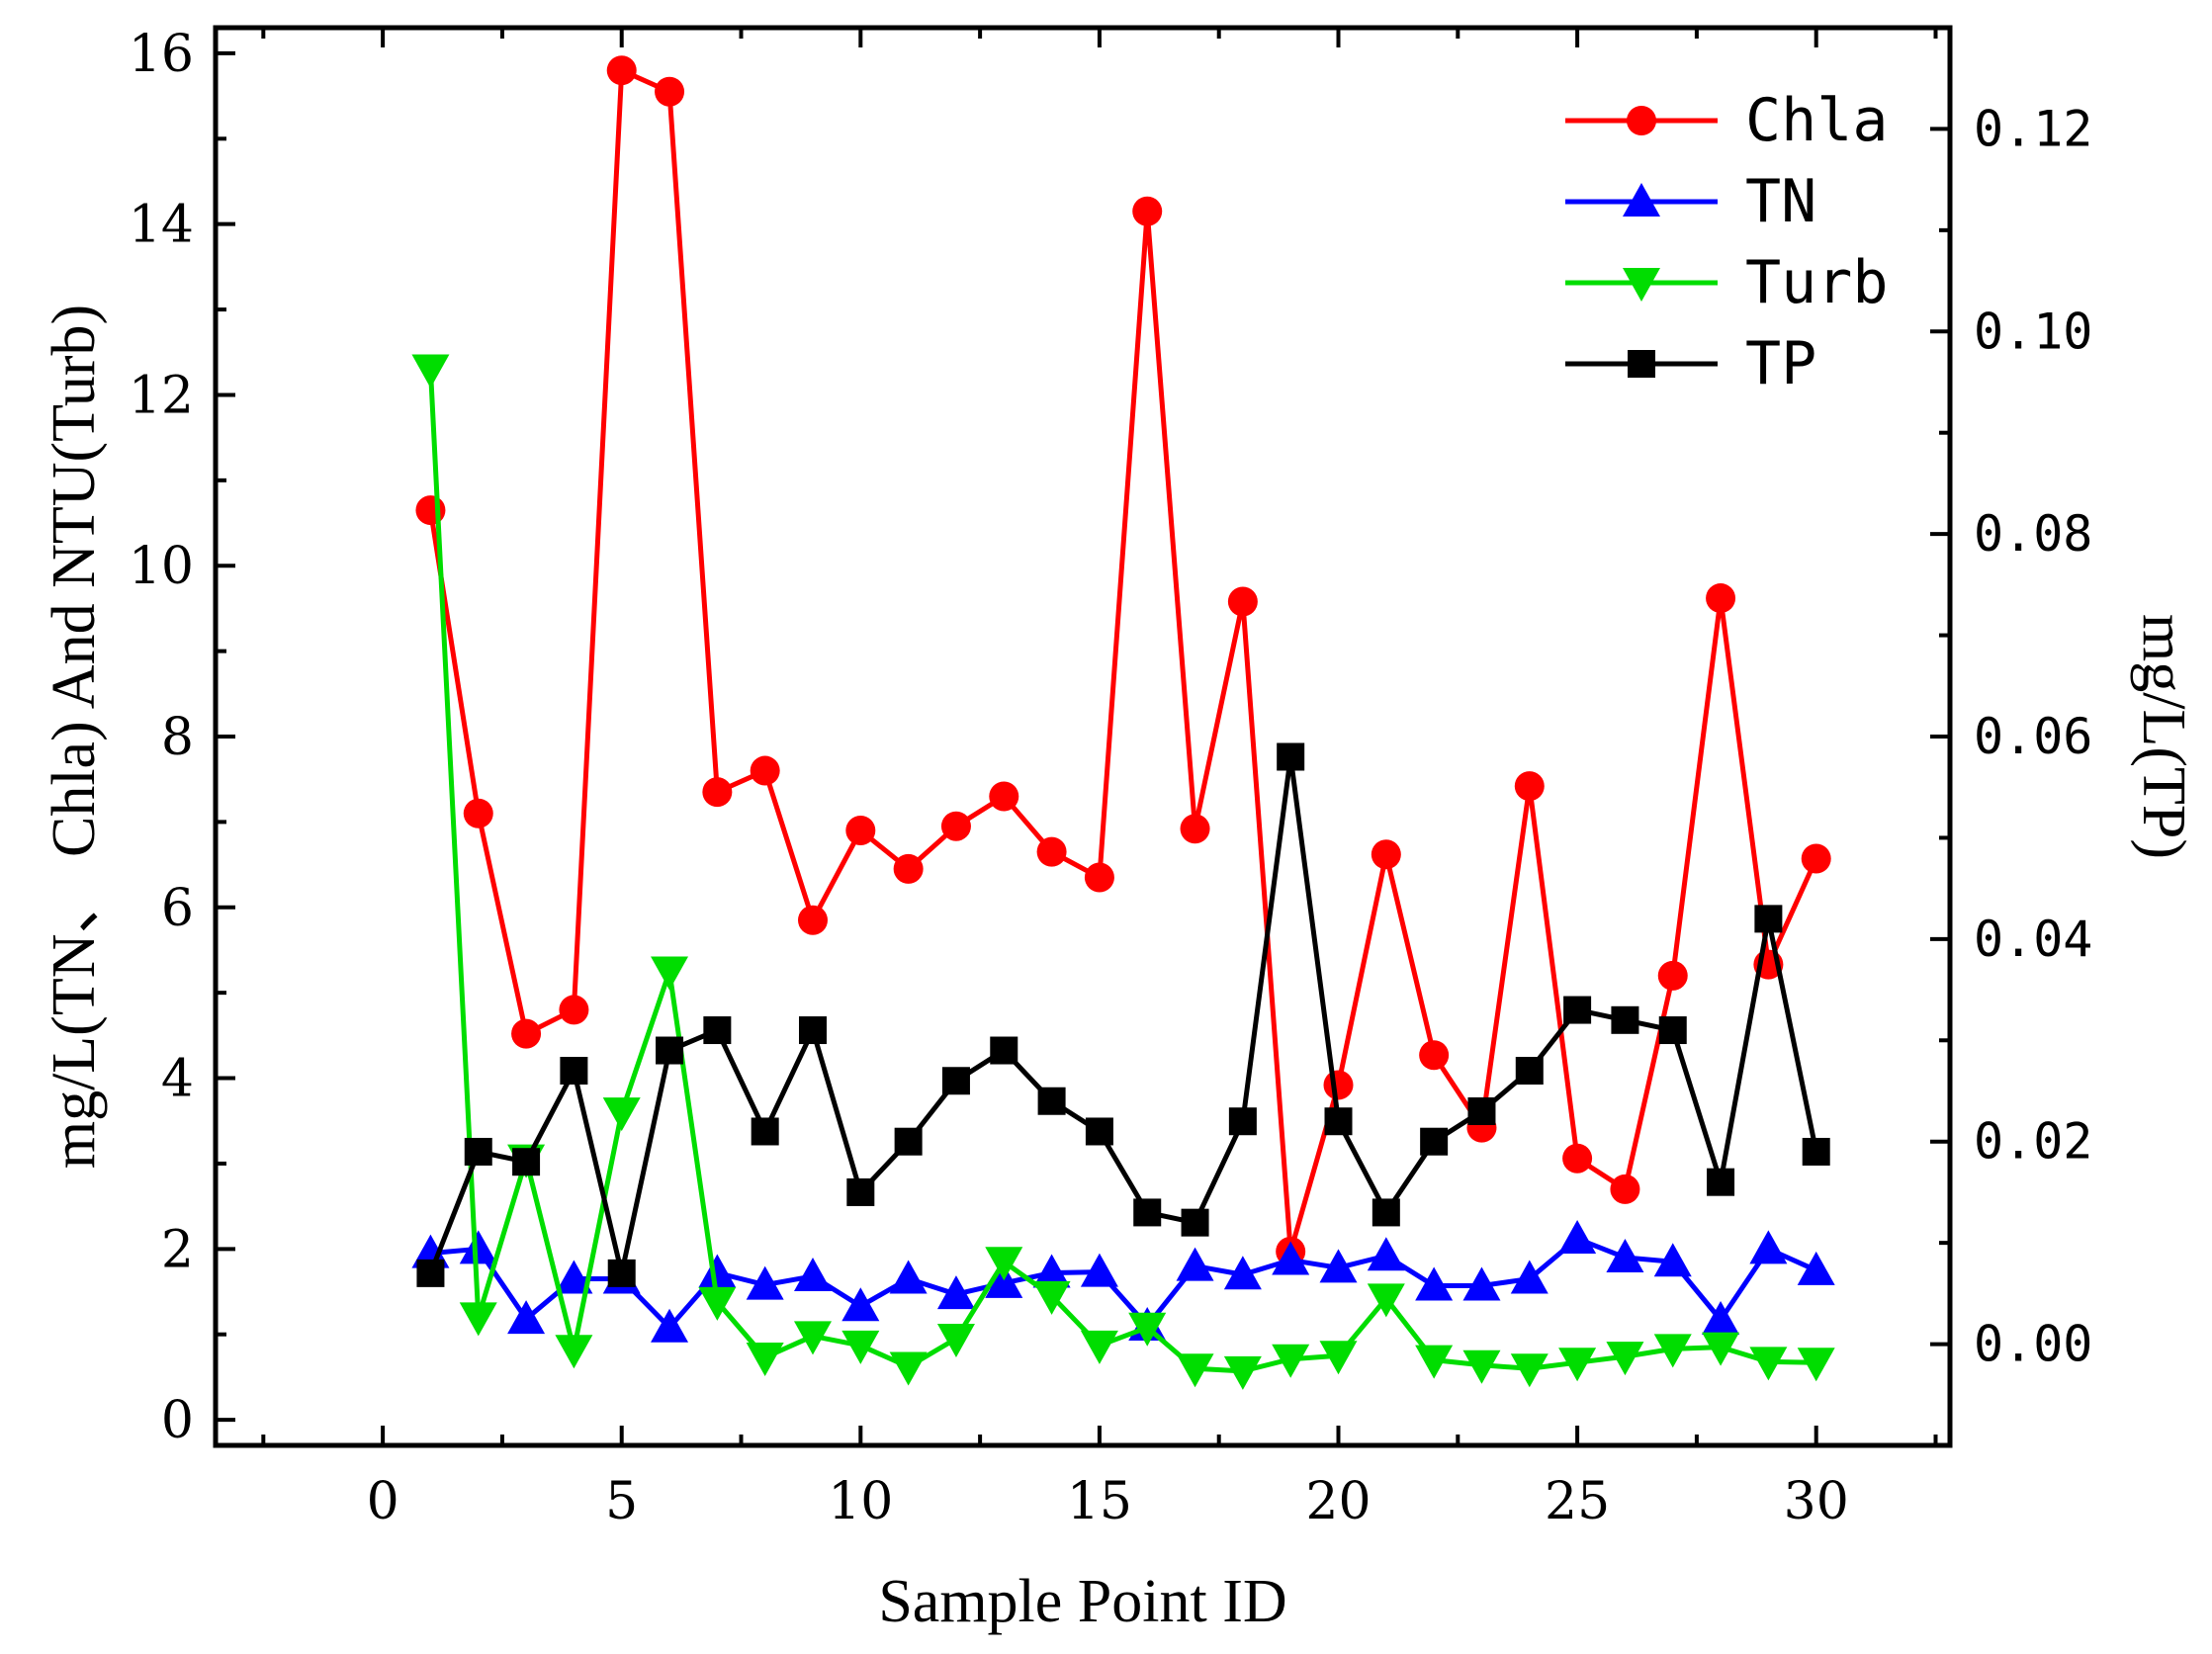 The image size is (2212, 1654). I want to click on y-tick-label: 6, so click(178, 908).